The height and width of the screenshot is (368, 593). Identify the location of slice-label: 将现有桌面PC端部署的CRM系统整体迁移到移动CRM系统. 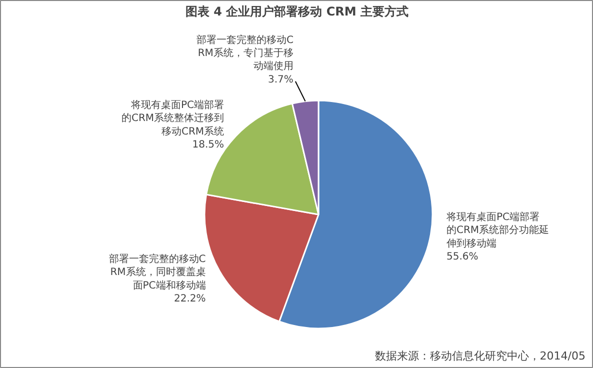
(172, 118).